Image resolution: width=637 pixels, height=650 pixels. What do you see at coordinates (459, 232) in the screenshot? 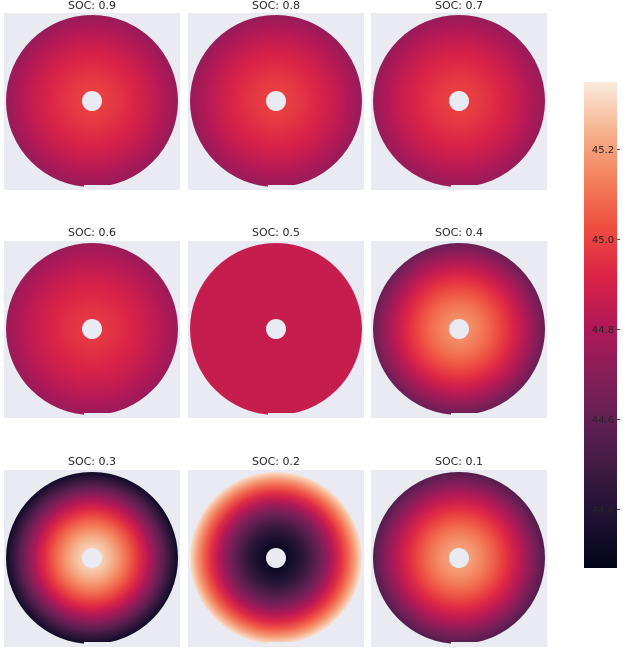
I see `panel-title: SOC: 0.4` at bounding box center [459, 232].